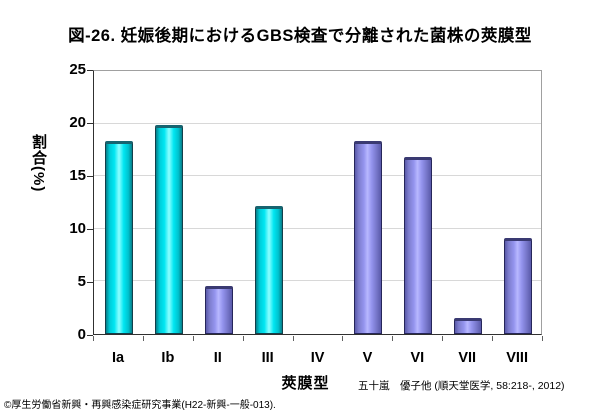  What do you see at coordinates (305, 383) in the screenshot?
I see `x-axis-title: 莢膜型` at bounding box center [305, 383].